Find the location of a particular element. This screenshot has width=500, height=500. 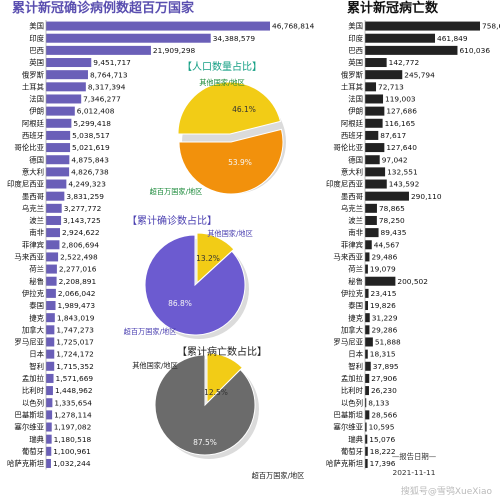

deaths-value-label: 19,079 is located at coordinates (383, 269).